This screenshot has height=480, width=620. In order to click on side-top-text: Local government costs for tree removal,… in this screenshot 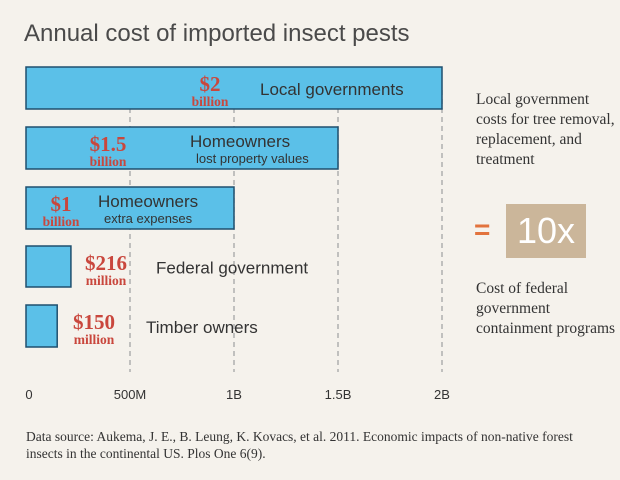, I will do `click(545, 129)`.